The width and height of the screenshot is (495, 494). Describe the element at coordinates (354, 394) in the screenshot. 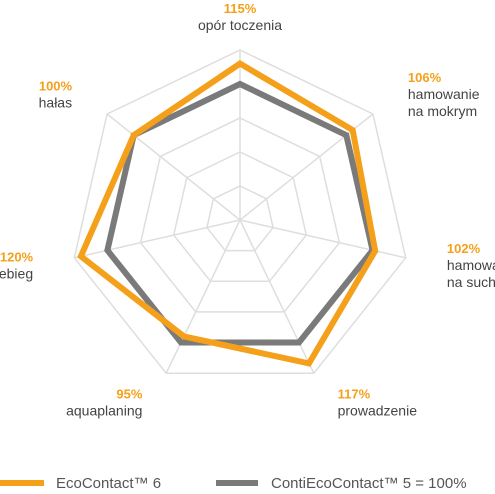

I see `axis-value-label: 117%` at that location.